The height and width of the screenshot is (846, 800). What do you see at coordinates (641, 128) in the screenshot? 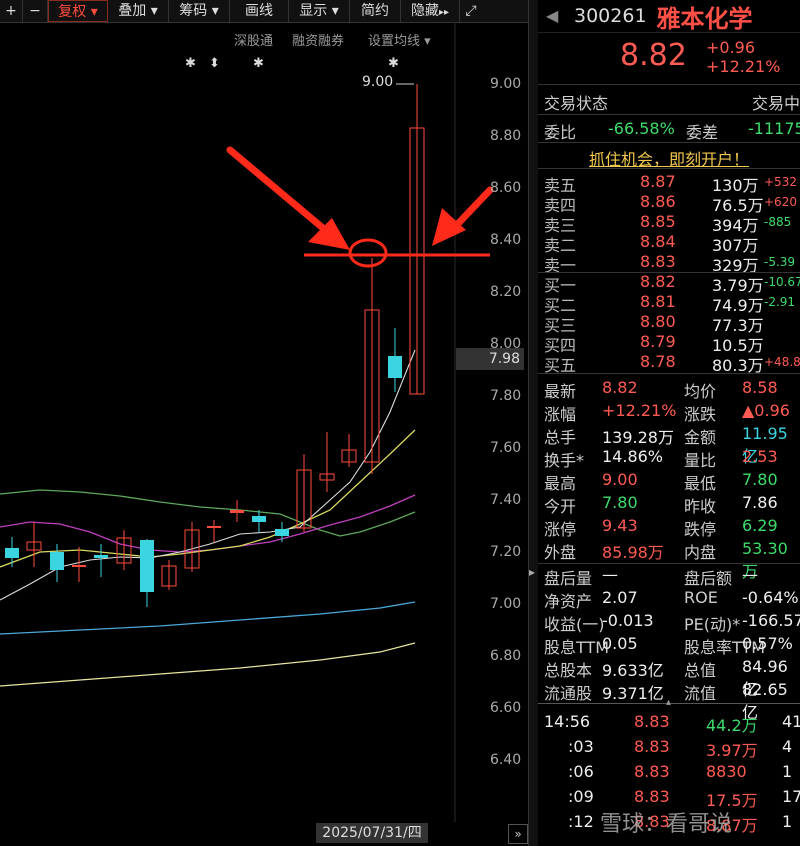
I see `weibi-value: -66.58%` at bounding box center [641, 128].